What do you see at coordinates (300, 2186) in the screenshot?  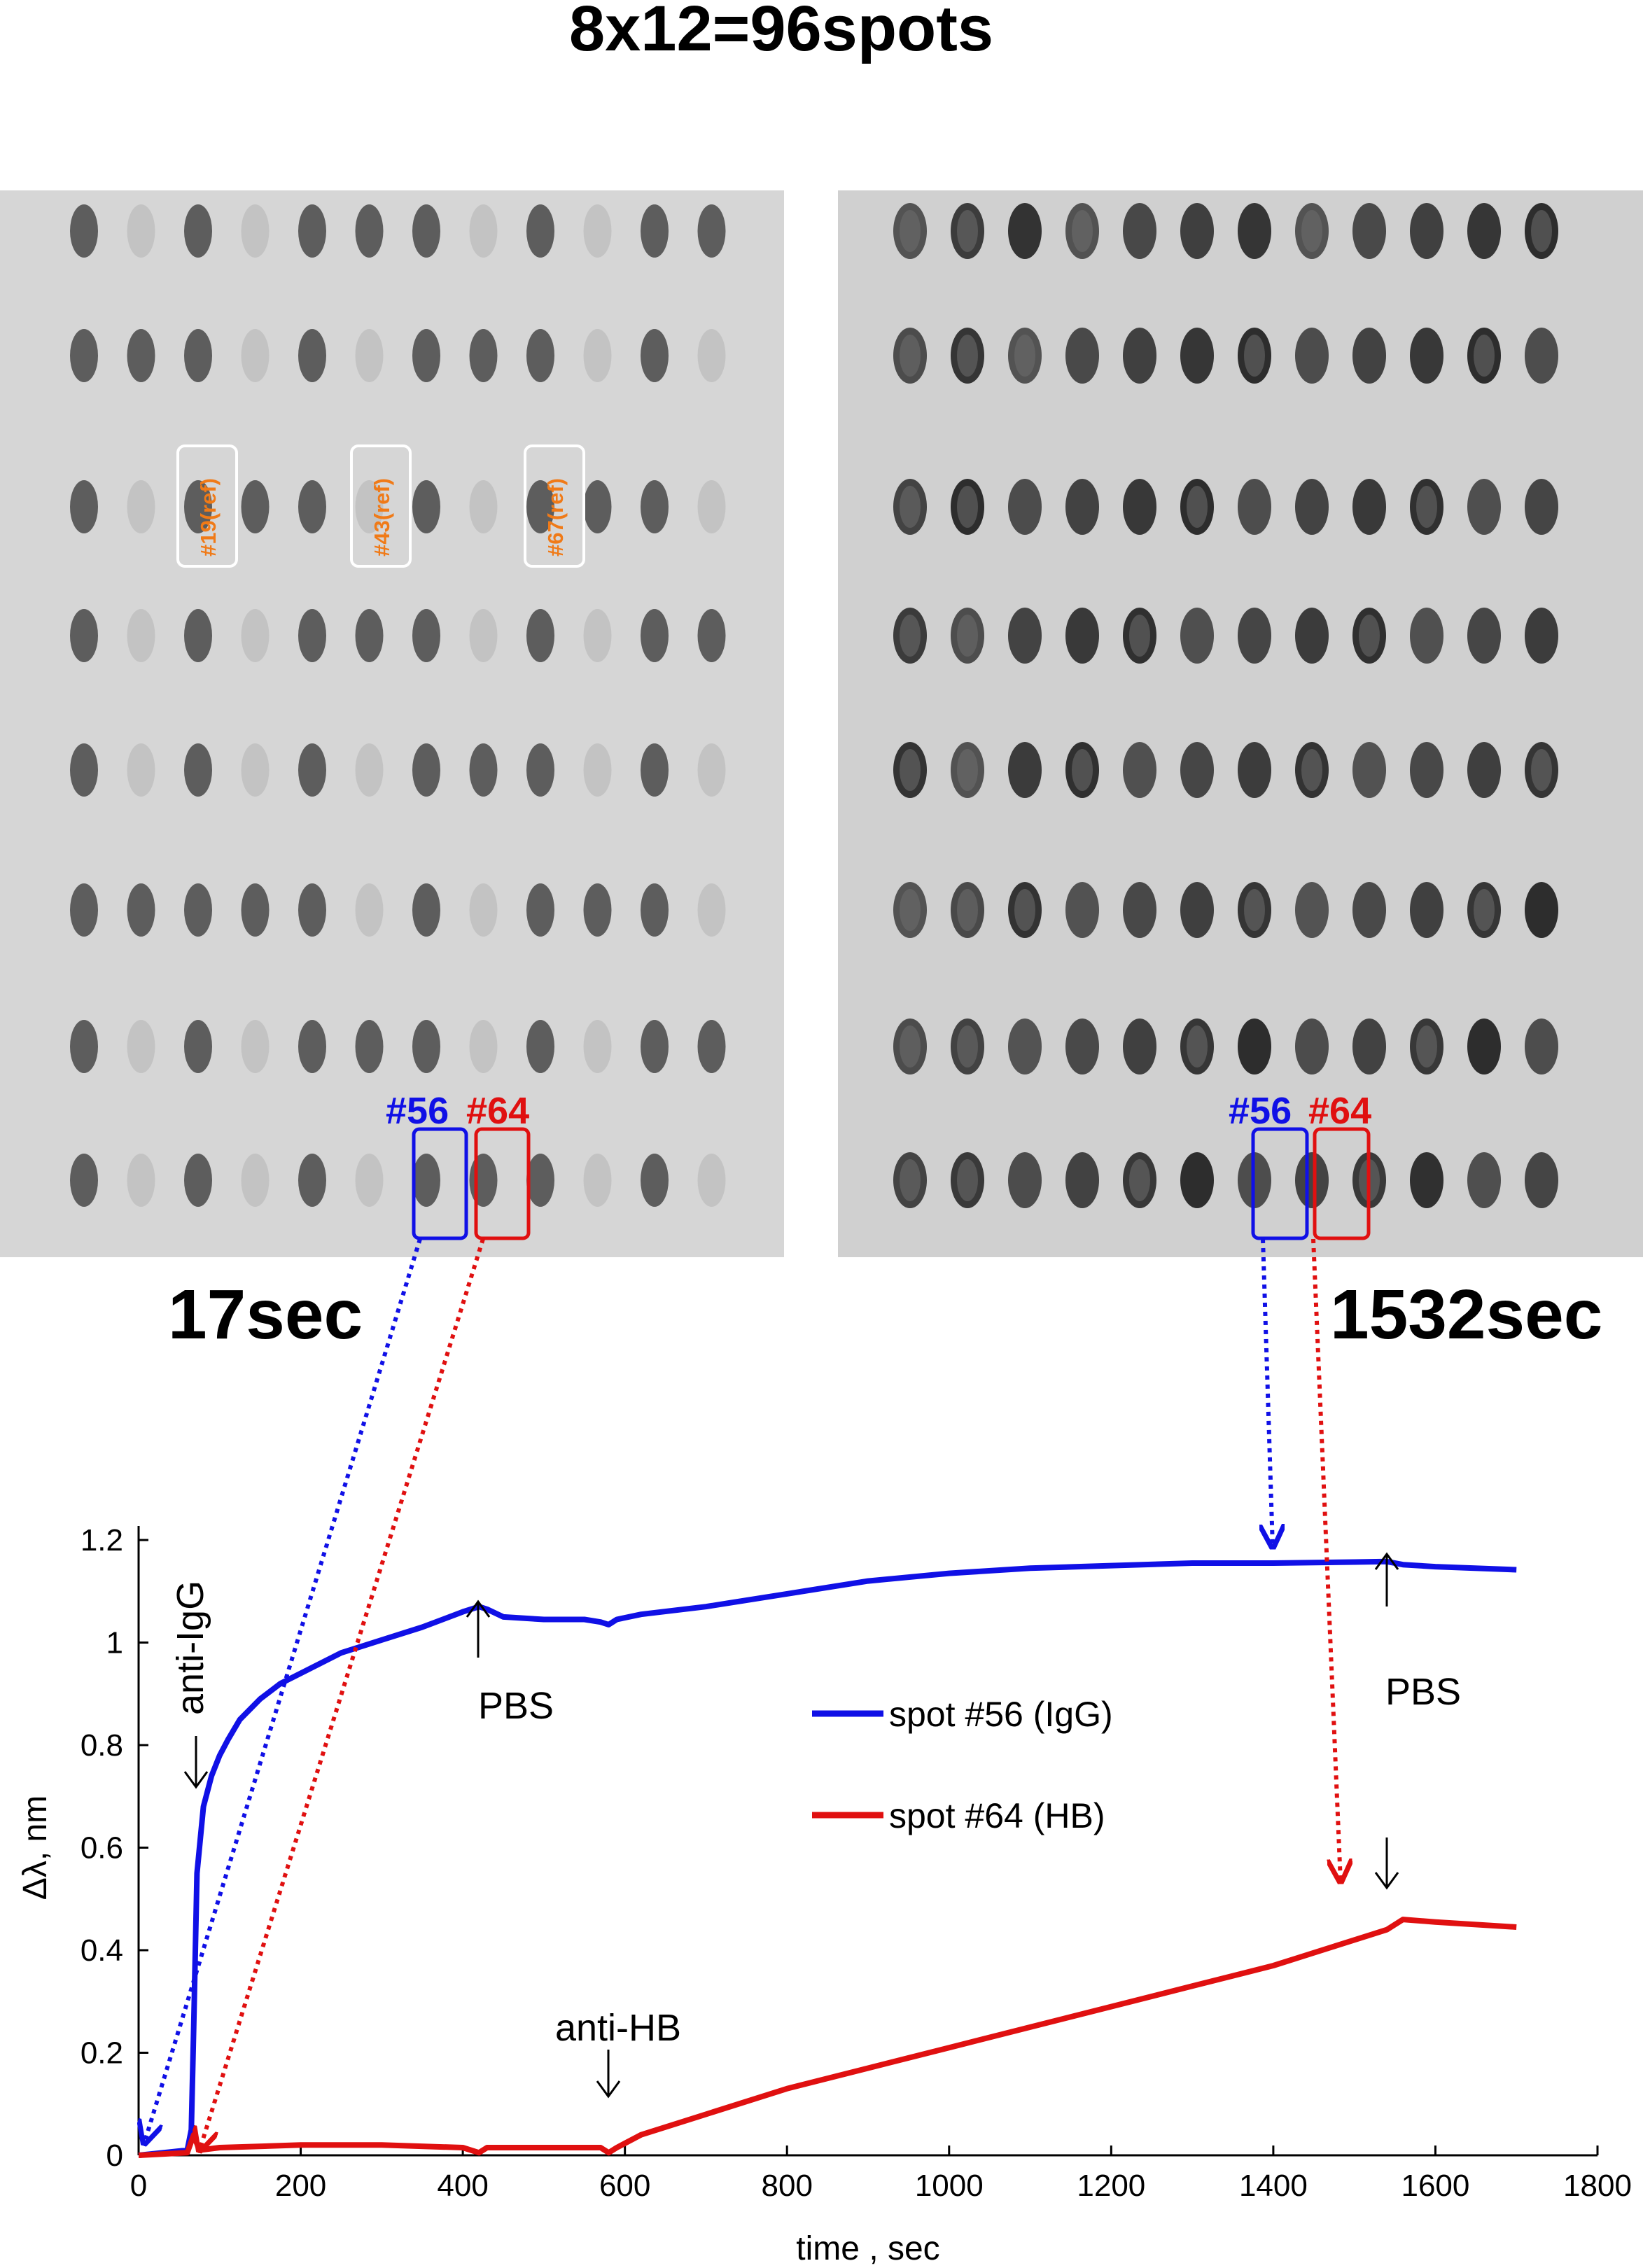 I see `x-tick-label: 200` at bounding box center [300, 2186].